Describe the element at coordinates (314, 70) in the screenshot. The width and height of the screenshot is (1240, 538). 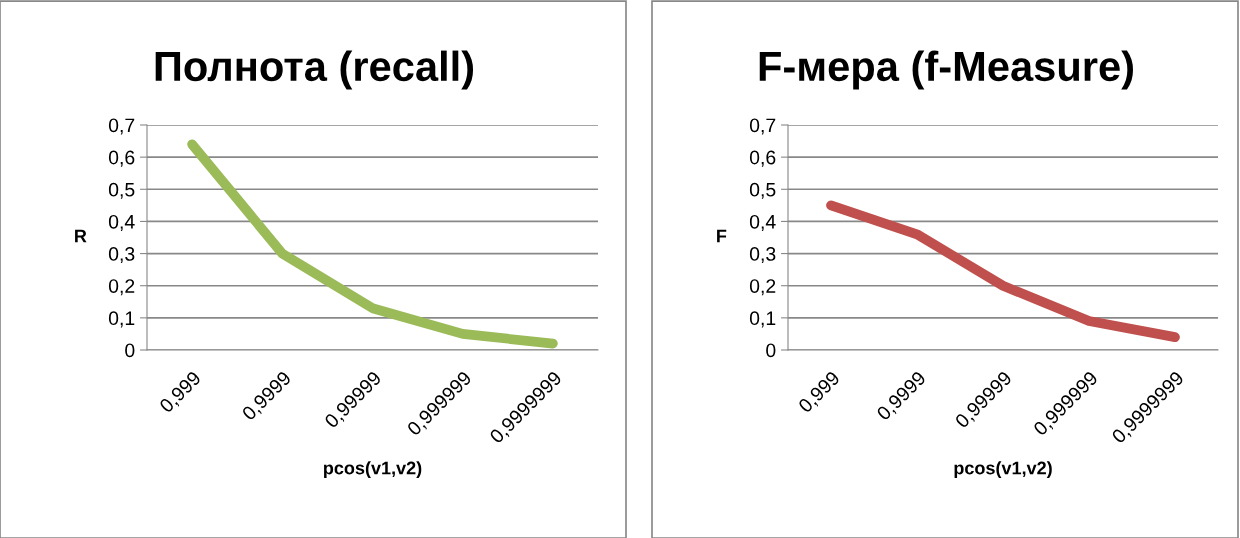
I see `chart-title: Полнота (recall)` at that location.